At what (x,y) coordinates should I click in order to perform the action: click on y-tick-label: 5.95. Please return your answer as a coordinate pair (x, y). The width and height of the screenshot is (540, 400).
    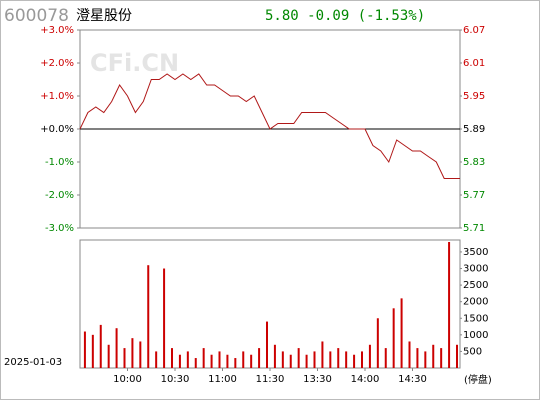
    Looking at the image, I should click on (474, 96).